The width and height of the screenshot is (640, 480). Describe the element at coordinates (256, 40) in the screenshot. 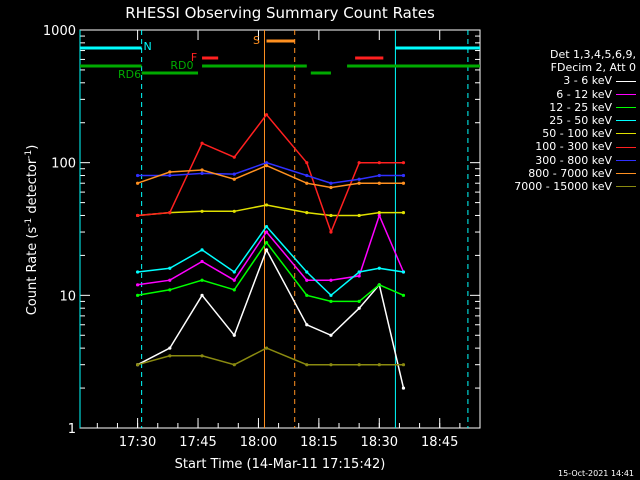

I see `flag-label-s: S` at that location.